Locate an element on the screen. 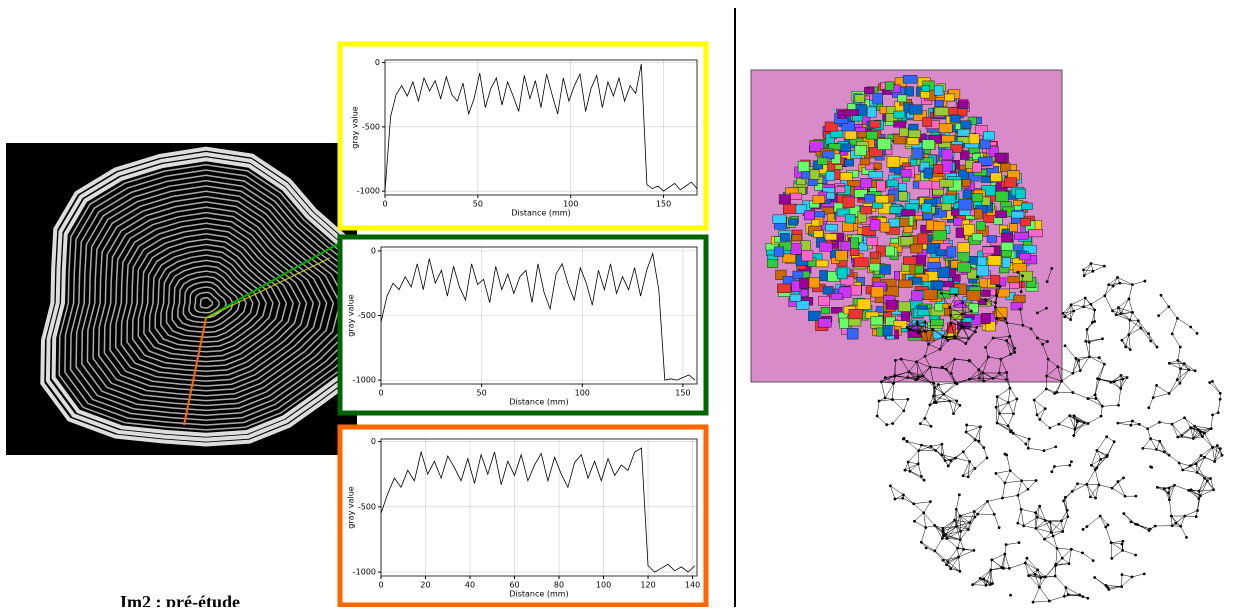 This screenshot has height=611, width=1237. x-tick-label: 0 is located at coordinates (380, 393).